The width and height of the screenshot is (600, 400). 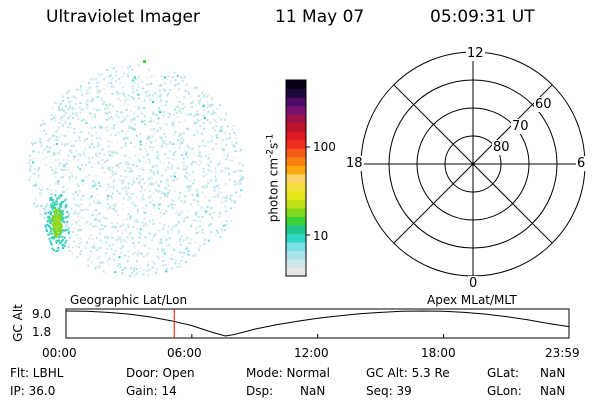 What do you see at coordinates (543, 104) in the screenshot?
I see `lat-label-60: 60` at bounding box center [543, 104].